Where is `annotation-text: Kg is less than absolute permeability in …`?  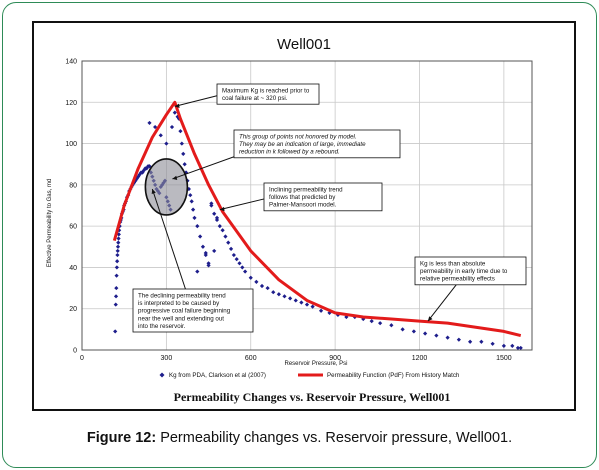
annotation-text: Kg is less than absolute permeability in … is located at coordinates (464, 272).